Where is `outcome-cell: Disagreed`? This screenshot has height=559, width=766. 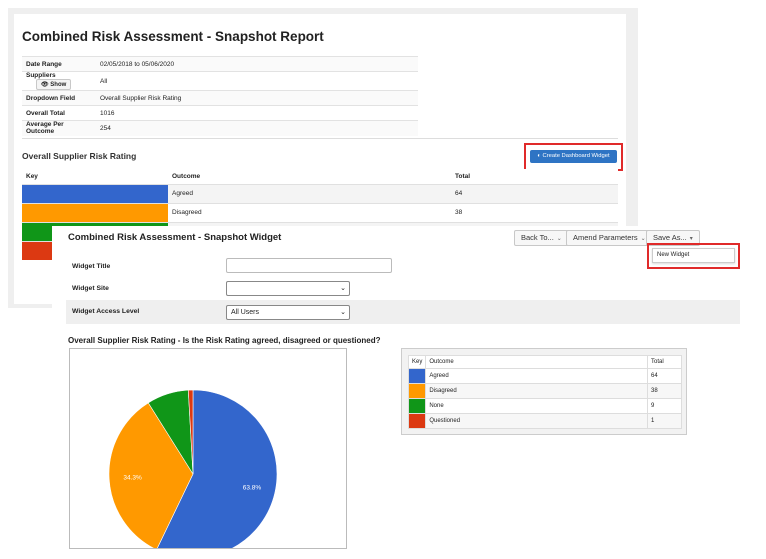
outcome-cell: Disagreed is located at coordinates (309, 212).